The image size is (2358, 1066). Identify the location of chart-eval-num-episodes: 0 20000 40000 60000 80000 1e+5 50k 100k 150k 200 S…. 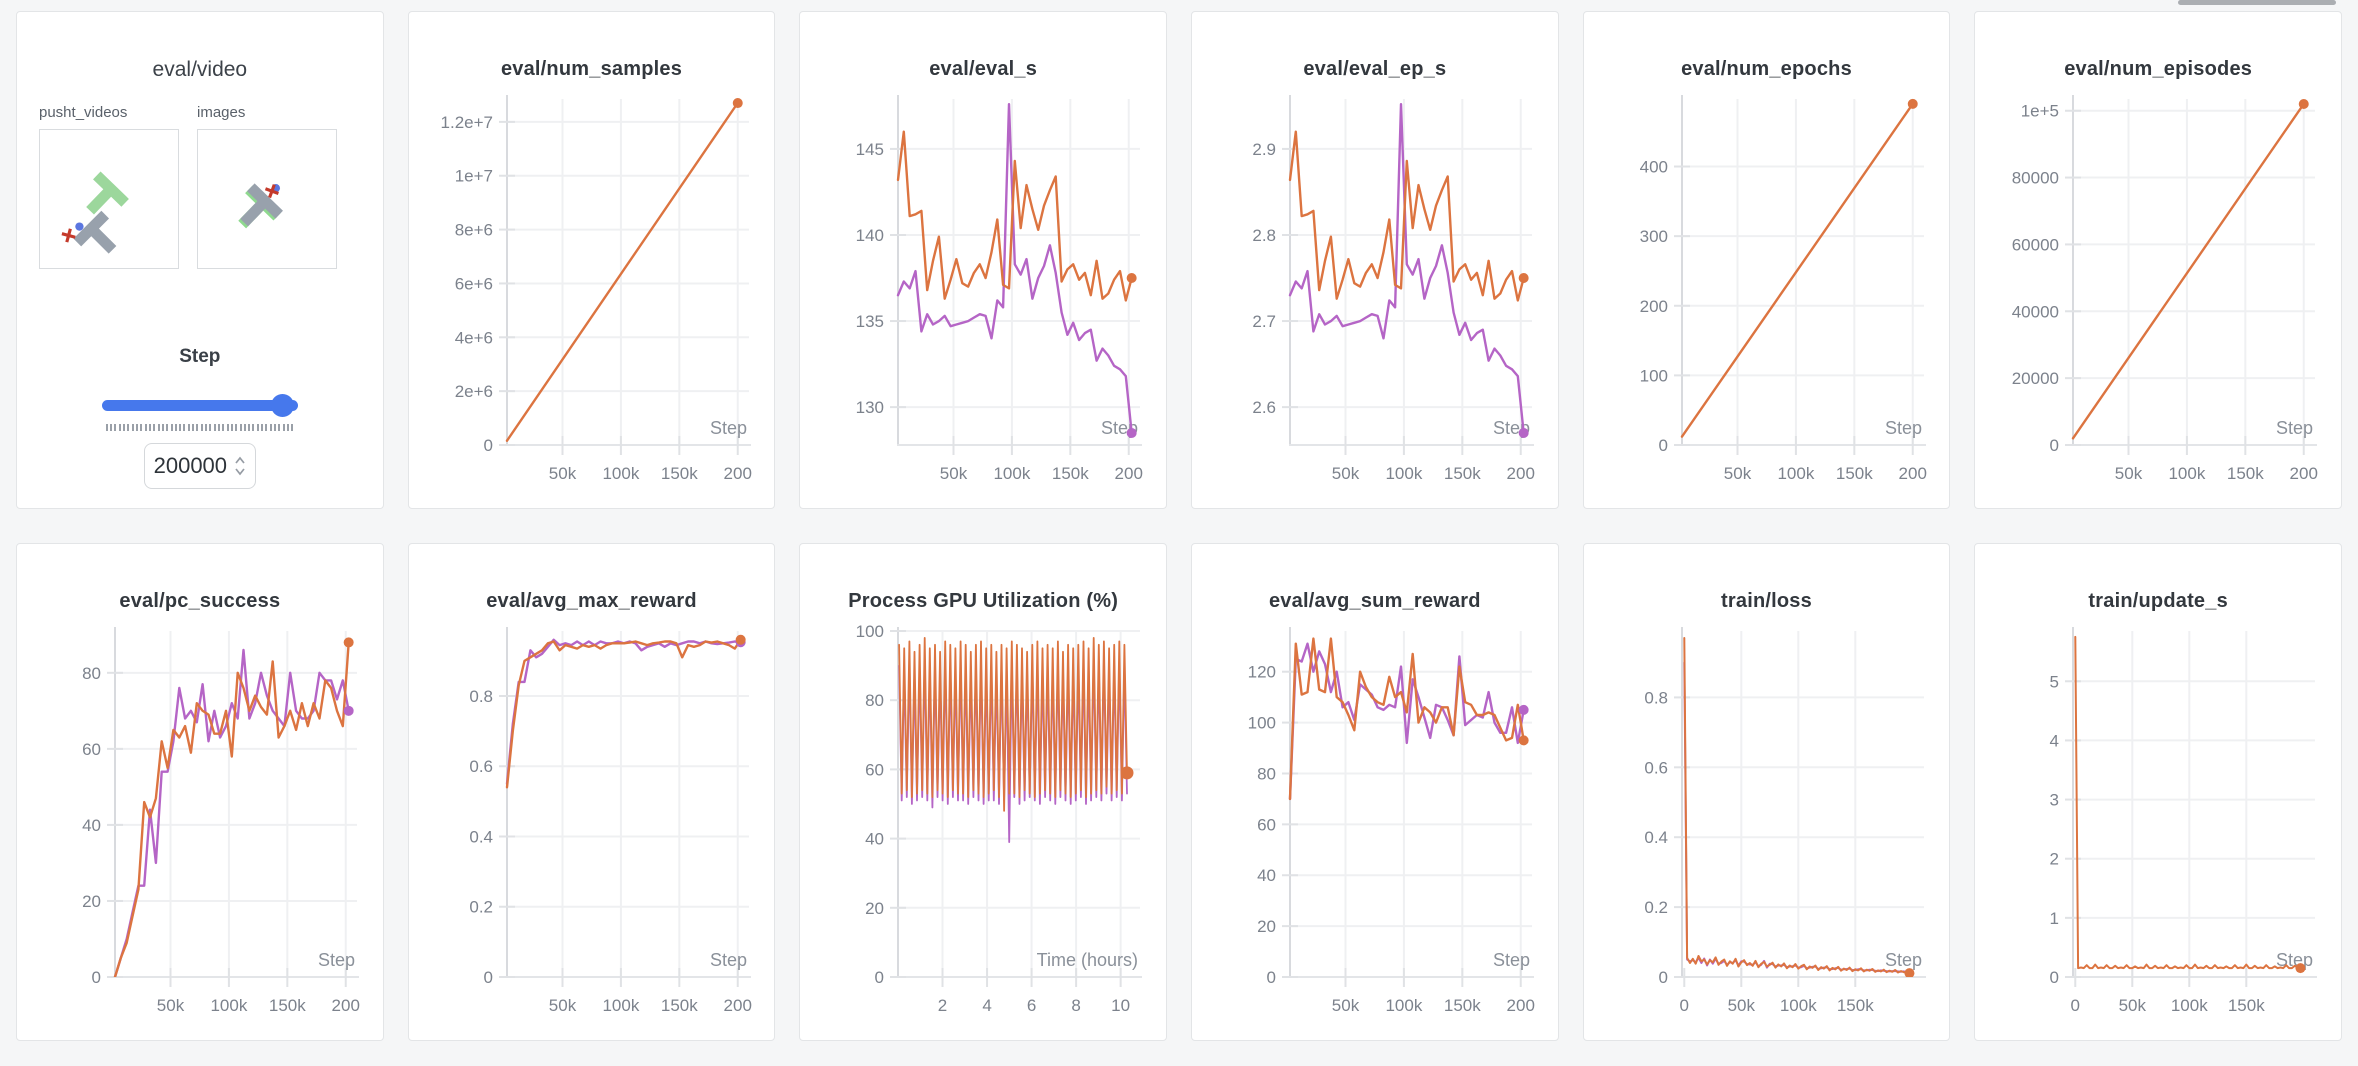
(2158, 287).